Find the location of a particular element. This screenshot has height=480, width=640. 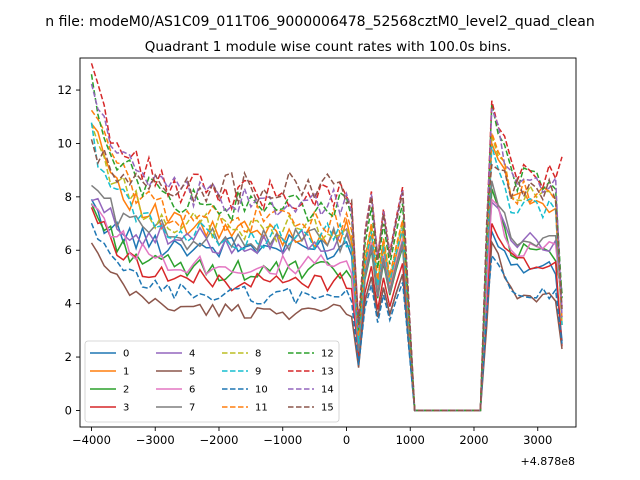

legend-label: 13 is located at coordinates (327, 372).